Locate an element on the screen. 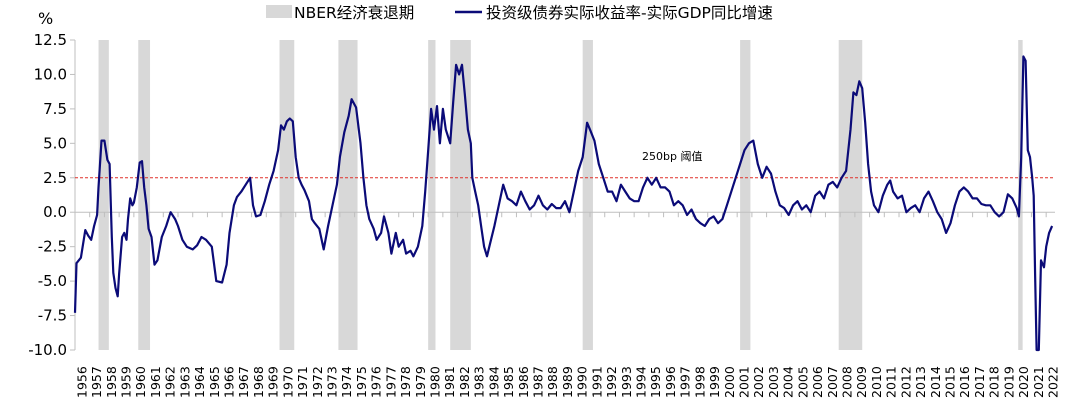 Image resolution: width=1080 pixels, height=407 pixels. y-tick-label: 0.0 is located at coordinates (55, 212).